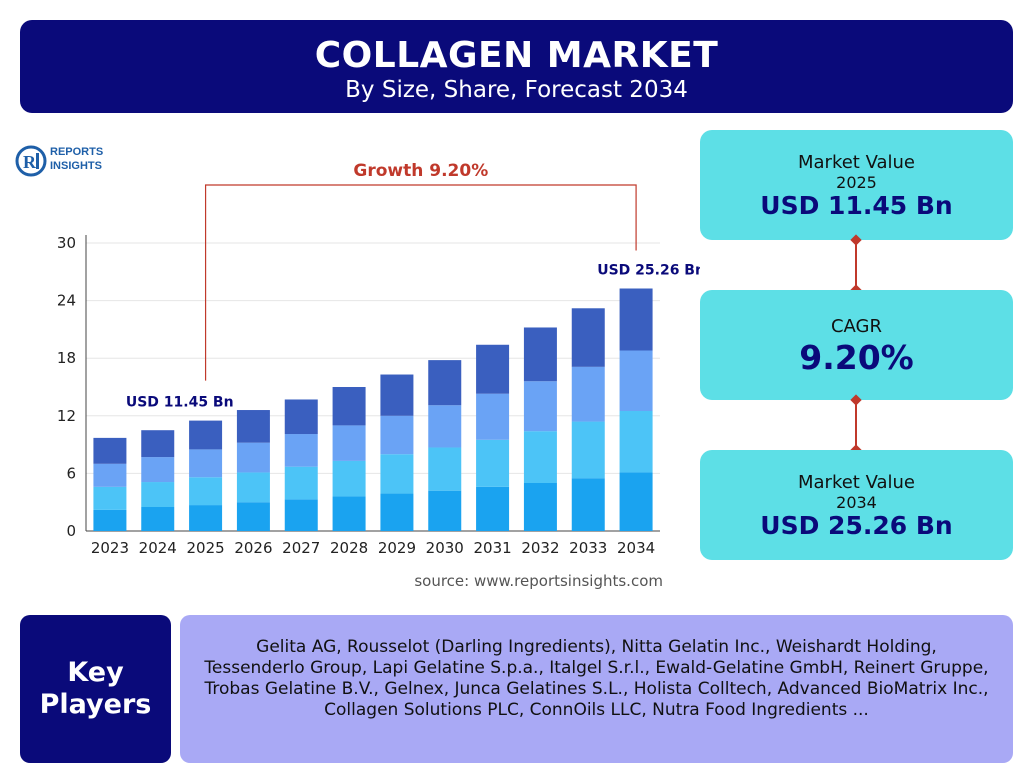 The height and width of the screenshot is (766, 1032). Describe the element at coordinates (349, 548) in the screenshot. I see `x-tick-label: 2028` at that location.